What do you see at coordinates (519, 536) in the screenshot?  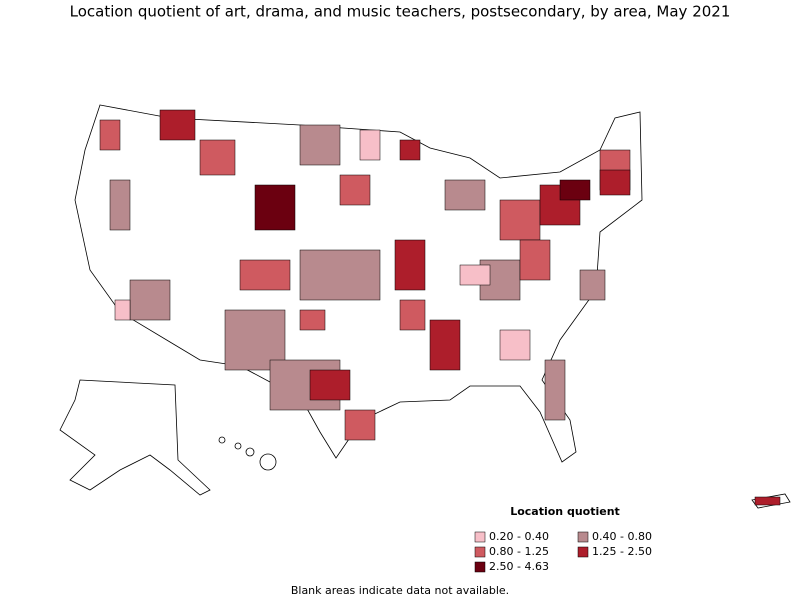 I see `legend-label: 0.20 - 0.40` at bounding box center [519, 536].